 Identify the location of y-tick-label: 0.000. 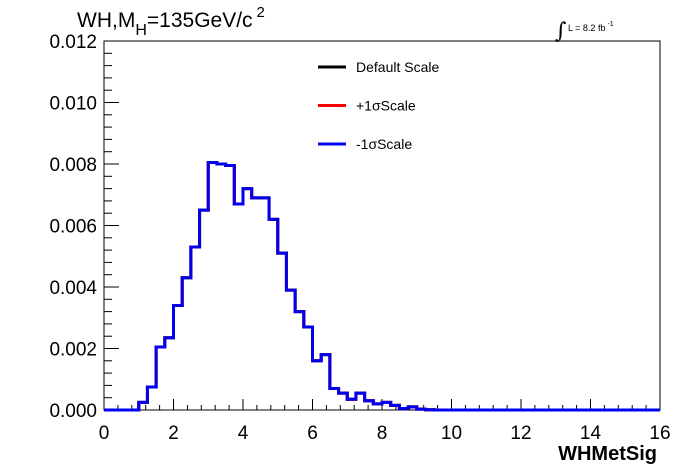
(73, 411).